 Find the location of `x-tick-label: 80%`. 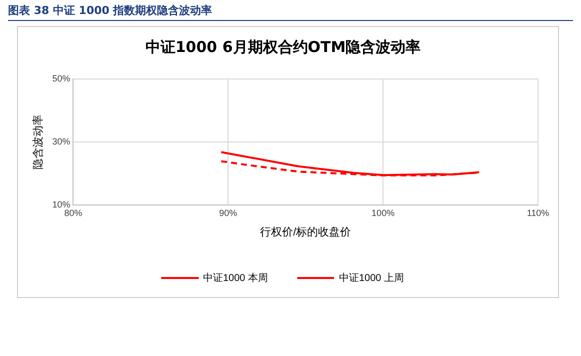

x-tick-label: 80% is located at coordinates (73, 213).